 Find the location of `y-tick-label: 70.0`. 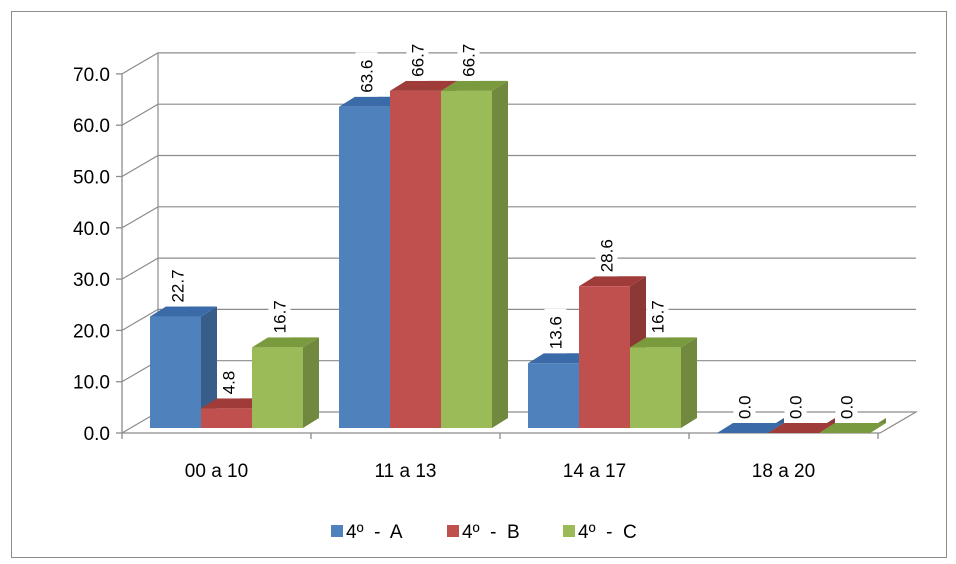

y-tick-label: 70.0 is located at coordinates (91, 75).